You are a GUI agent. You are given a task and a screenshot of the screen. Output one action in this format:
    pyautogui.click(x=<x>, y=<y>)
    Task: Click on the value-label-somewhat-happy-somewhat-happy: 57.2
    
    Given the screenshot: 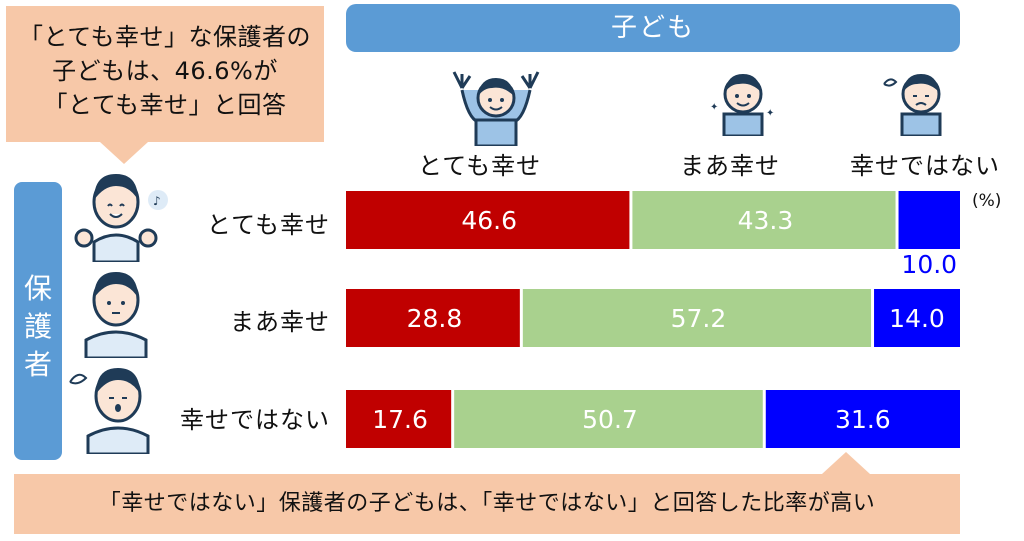 What is the action you would take?
    pyautogui.click(x=699, y=318)
    